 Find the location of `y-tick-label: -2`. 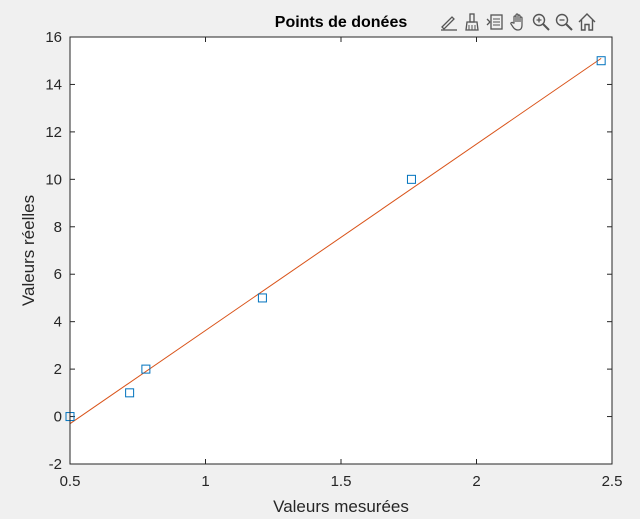

y-tick-label: -2 is located at coordinates (55, 464).